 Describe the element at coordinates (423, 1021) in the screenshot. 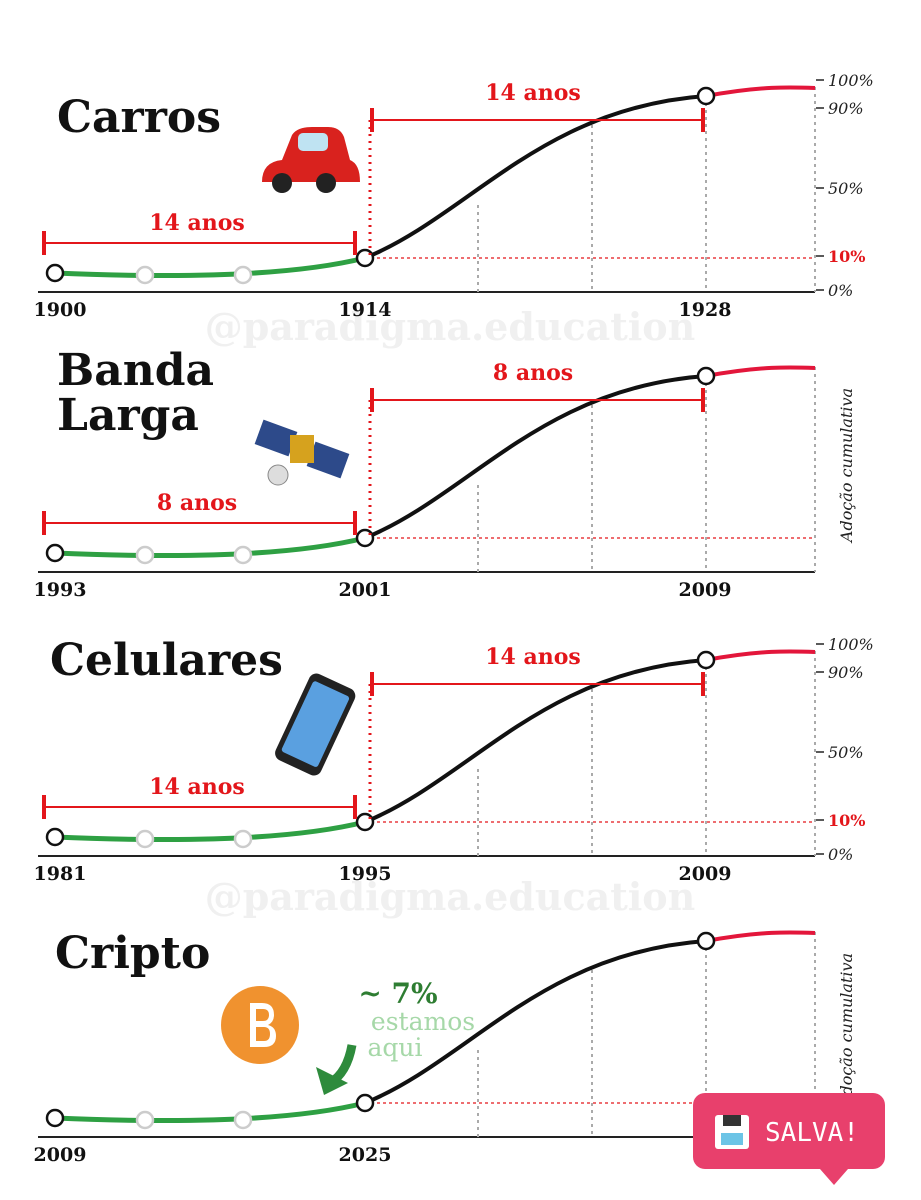

I see `annotation-text: estamos` at that location.